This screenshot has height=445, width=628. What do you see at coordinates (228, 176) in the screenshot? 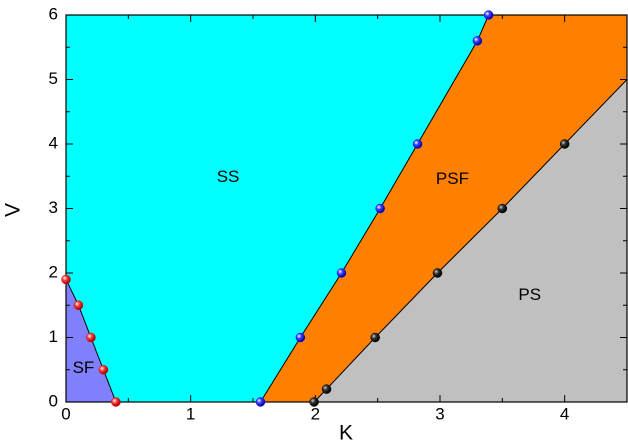
I see `region-label: SS` at bounding box center [228, 176].